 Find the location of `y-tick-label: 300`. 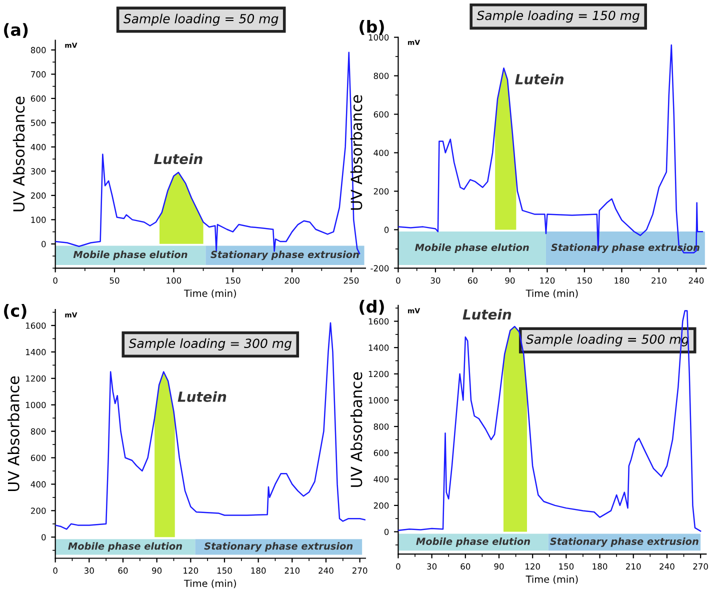

y-tick-label: 300 is located at coordinates (38, 171).